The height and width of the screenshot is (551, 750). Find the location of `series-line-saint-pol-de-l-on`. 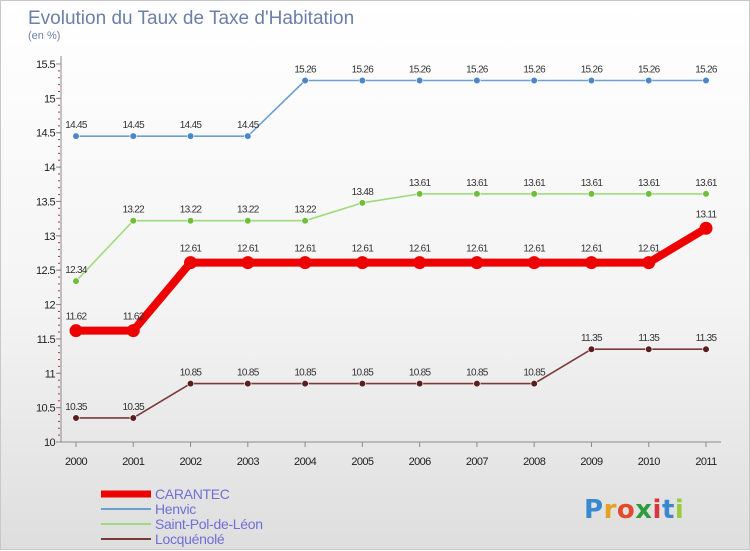

series-line-saint-pol-de-l-on is located at coordinates (391, 237).